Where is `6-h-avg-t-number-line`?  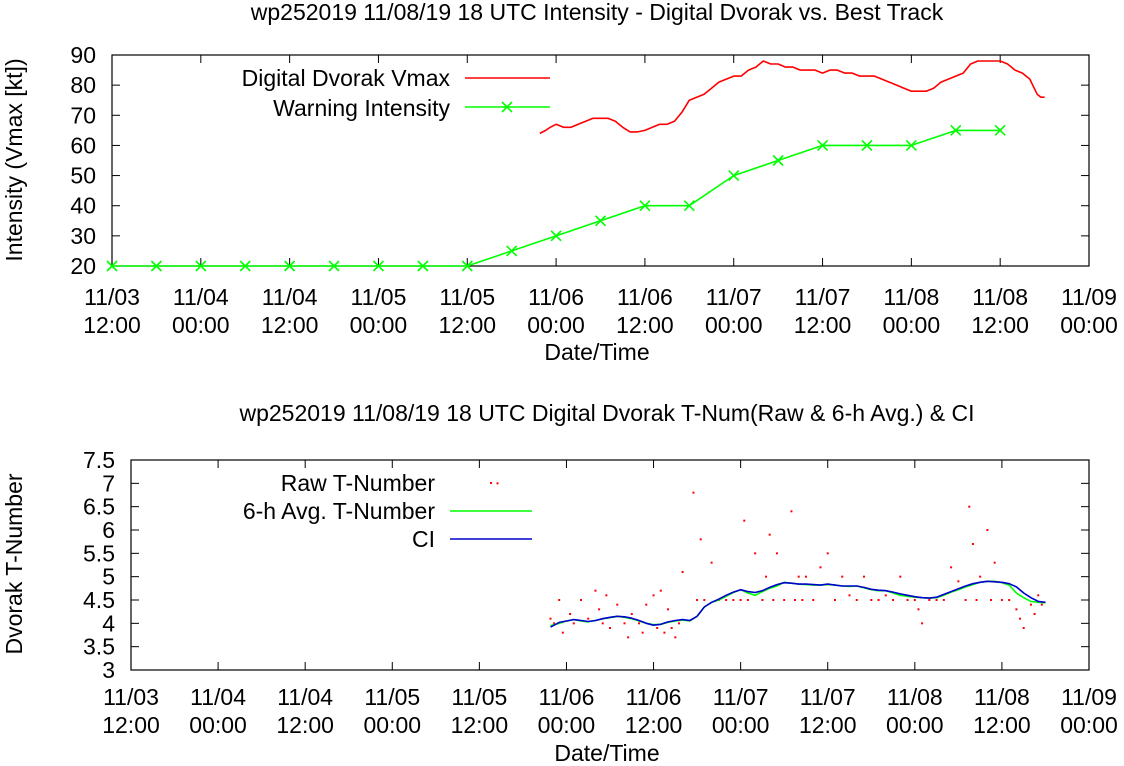 6-h-avg-t-number-line is located at coordinates (798, 603).